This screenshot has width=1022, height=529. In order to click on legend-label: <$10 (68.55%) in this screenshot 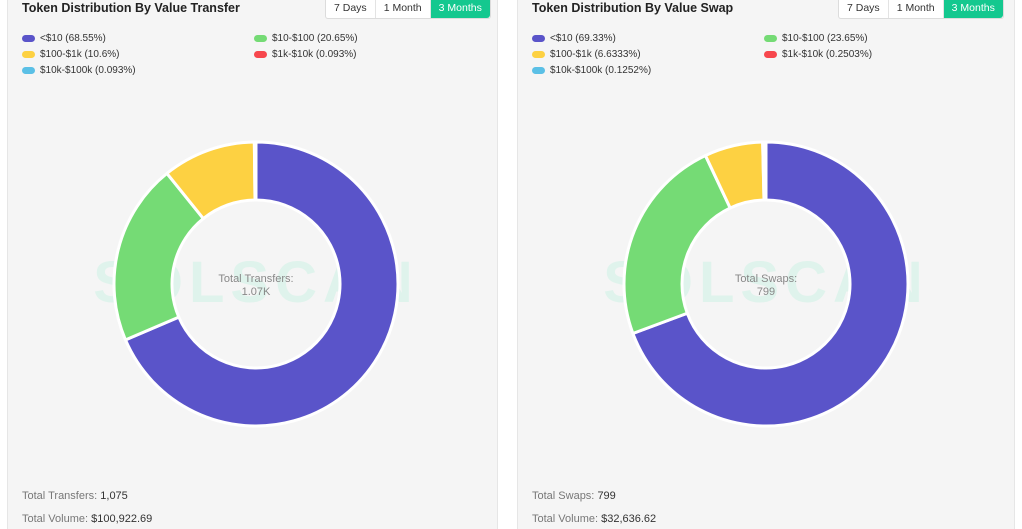, I will do `click(73, 38)`.